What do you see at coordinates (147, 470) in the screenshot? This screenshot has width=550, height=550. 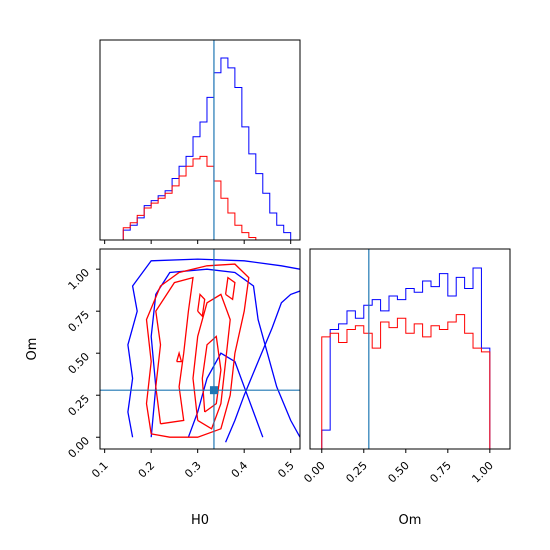 I see `contour-x-tick-label: 0.2` at bounding box center [147, 470].